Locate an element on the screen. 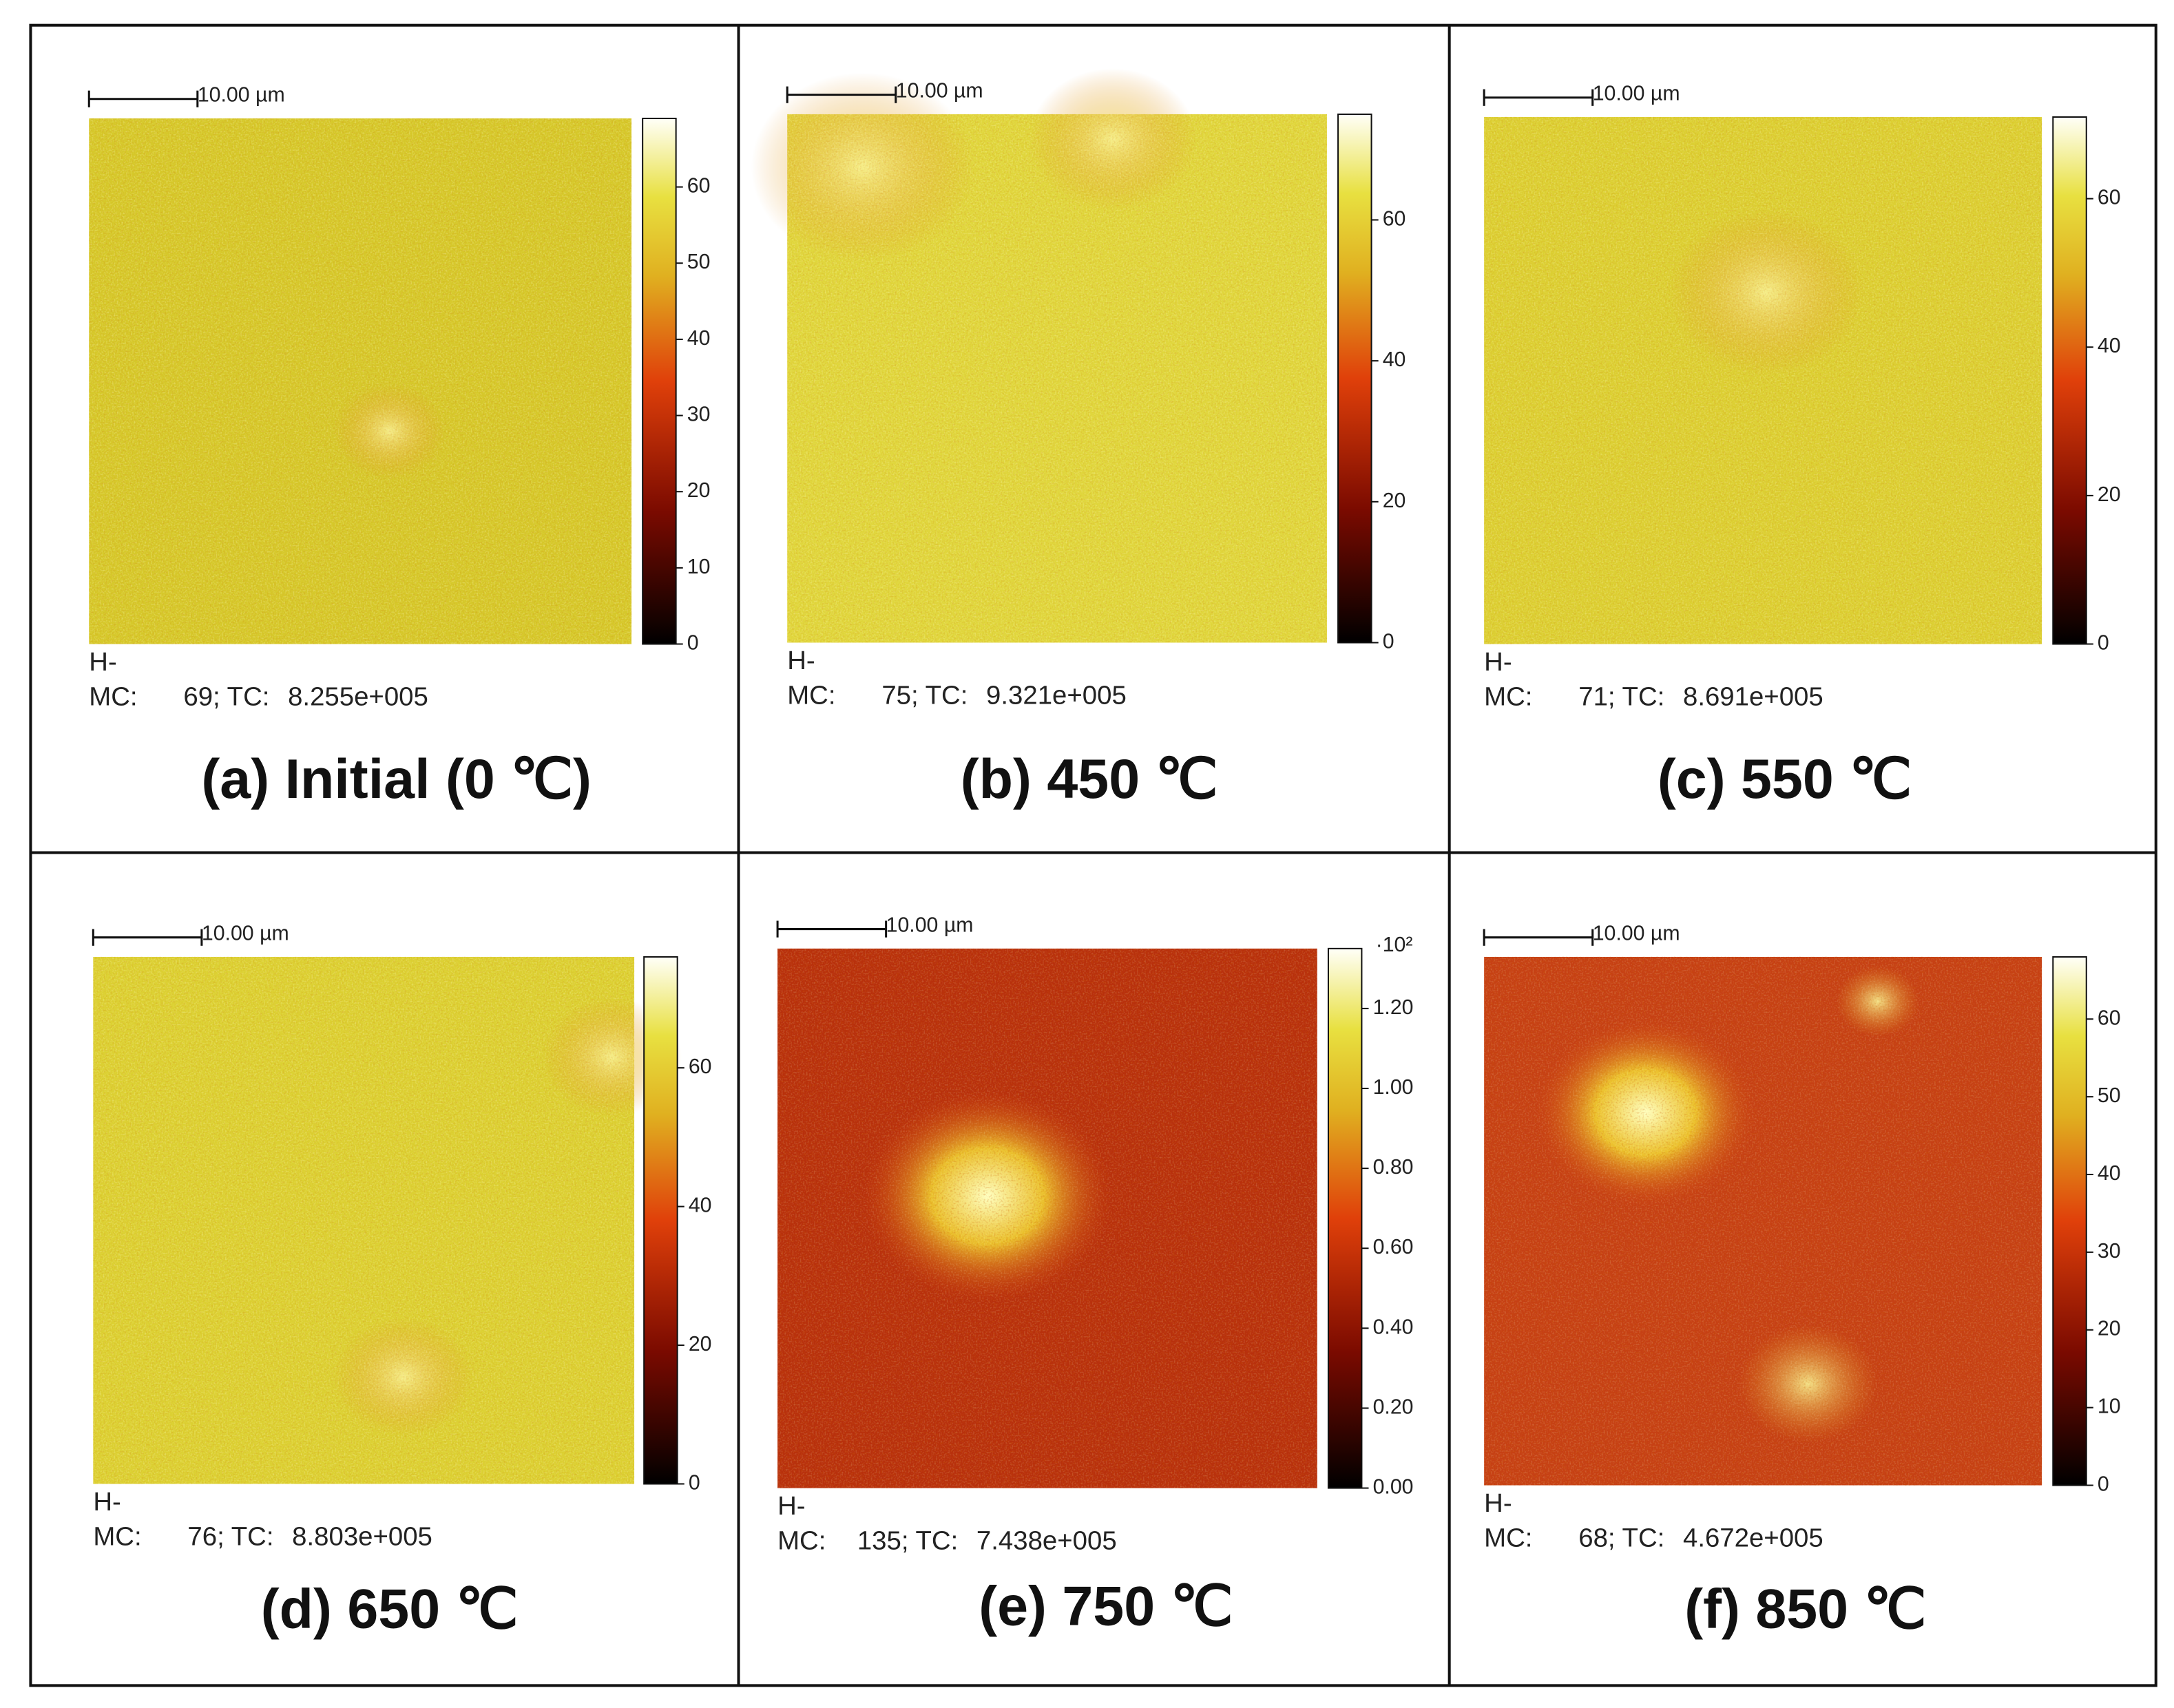 The image size is (2174, 1708). mc-value: 68 is located at coordinates (1593, 1538).